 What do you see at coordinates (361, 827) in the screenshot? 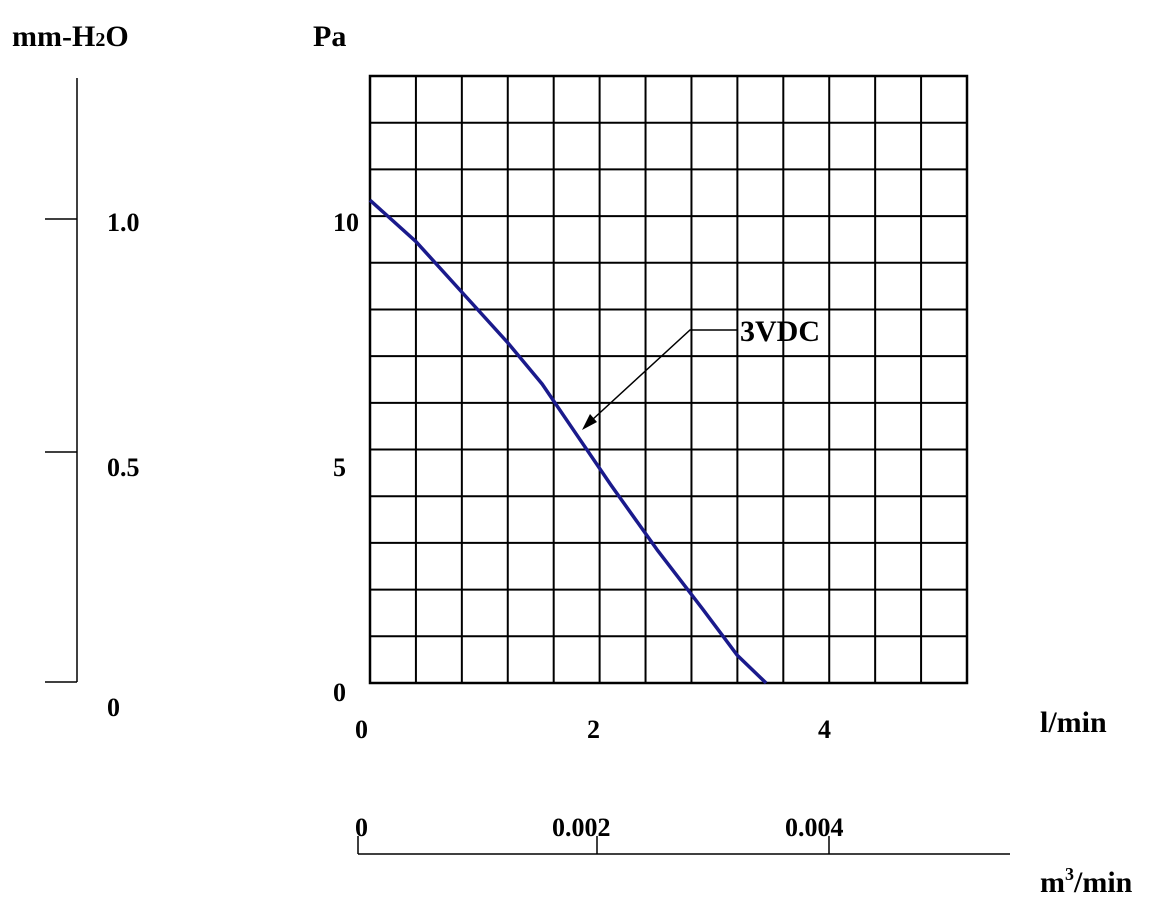
I see `secondary-x-tick-0: 0` at bounding box center [361, 827].